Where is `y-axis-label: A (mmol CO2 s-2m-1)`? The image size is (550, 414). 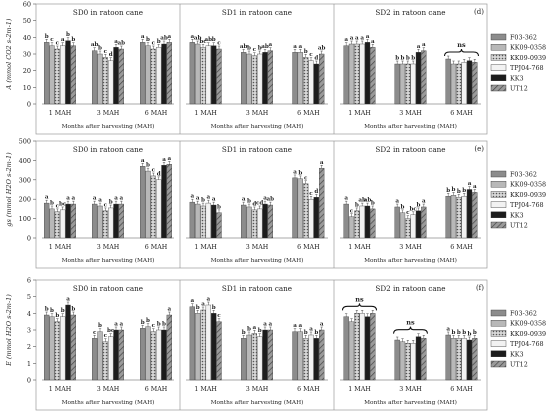 y-axis-label: A (mmol CO2 s-2m-1) is located at coordinates (9, 54).